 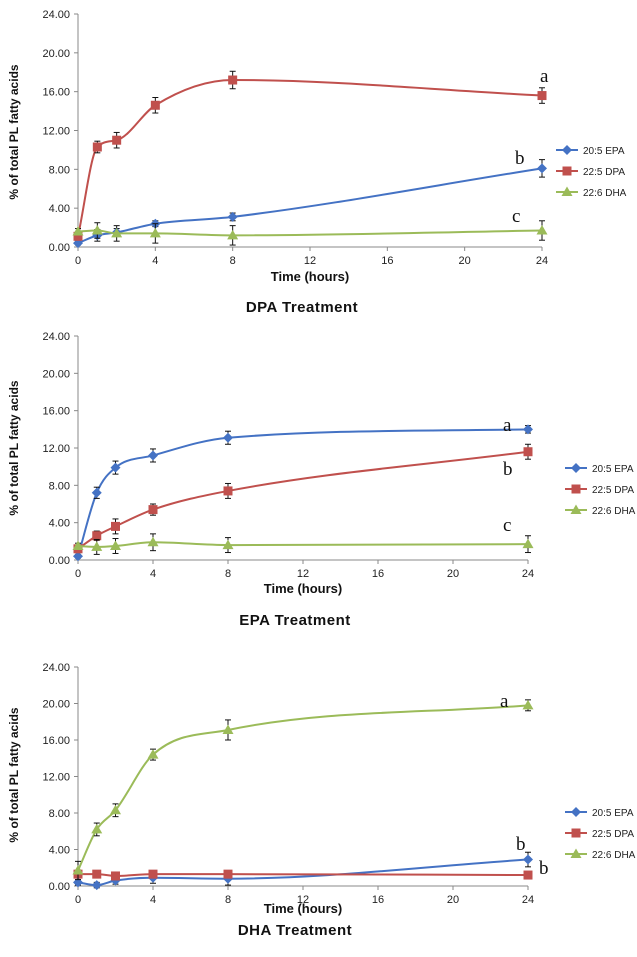 I want to click on chart-title: DPA Treatment, so click(x=302, y=307).